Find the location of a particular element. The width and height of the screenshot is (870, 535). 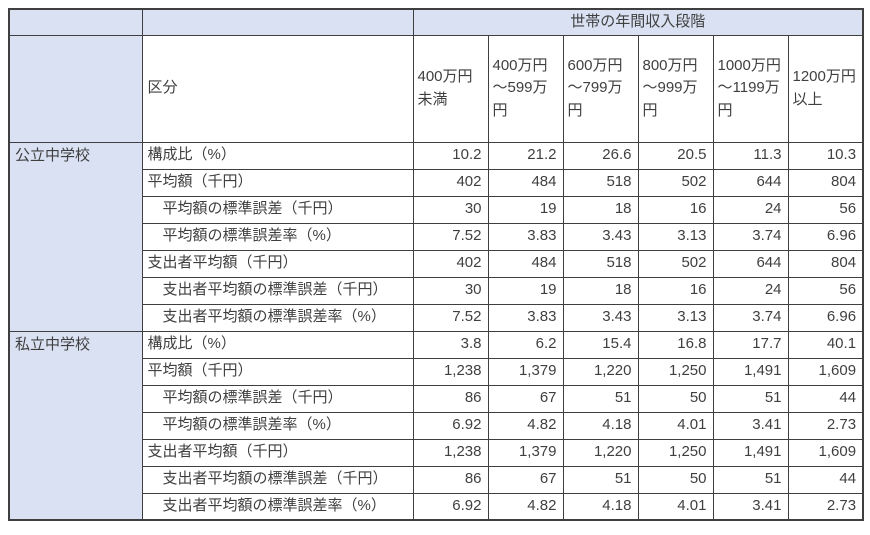

value-cell: 21.2 is located at coordinates (525, 155).